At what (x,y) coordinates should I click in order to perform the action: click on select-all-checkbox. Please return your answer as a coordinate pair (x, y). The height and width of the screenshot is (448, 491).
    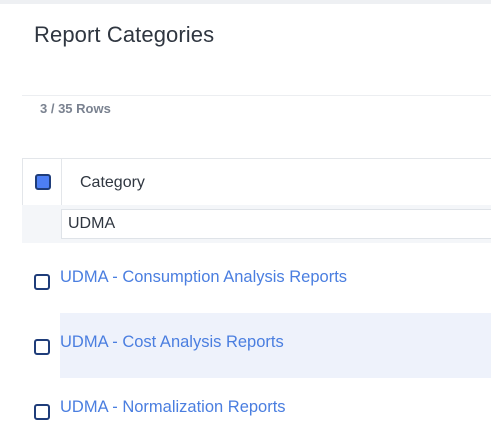
    Looking at the image, I should click on (43, 182).